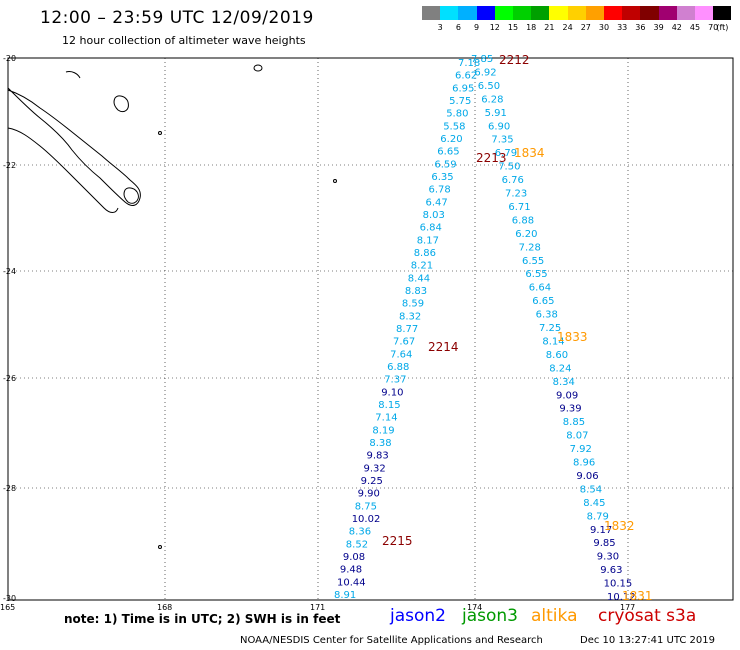 This screenshot has width=740, height=650. Describe the element at coordinates (369, 494) in the screenshot. I see `wave-height-value: 9.90` at that location.